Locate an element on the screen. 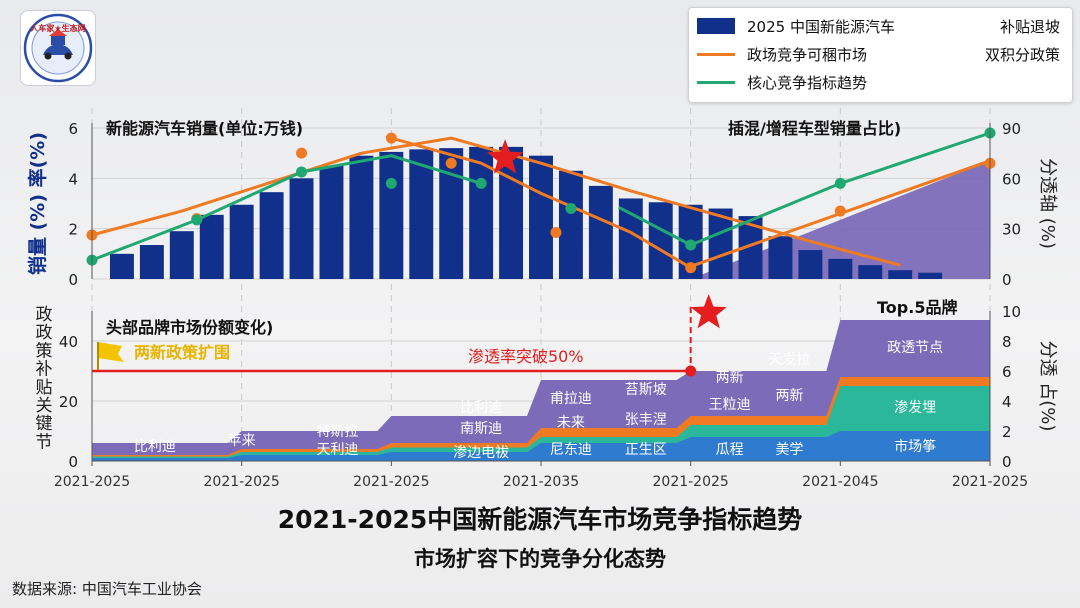 This screenshot has width=1080, height=608. flag-label: 两新政策扩围 is located at coordinates (182, 352).